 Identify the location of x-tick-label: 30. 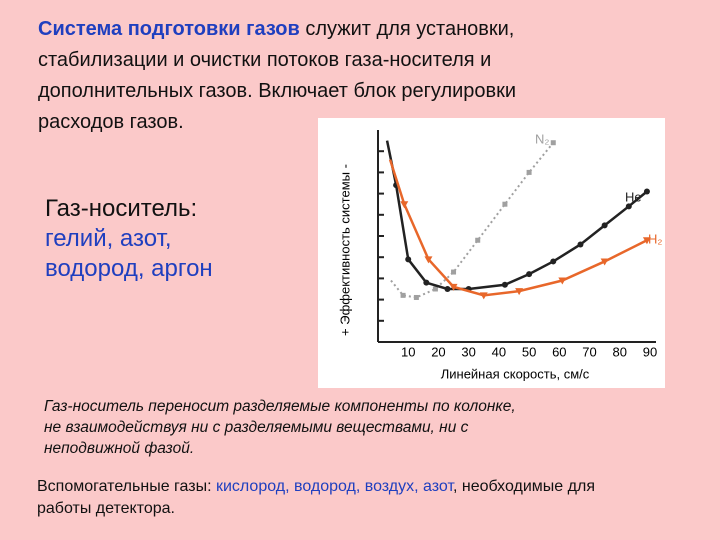
(468, 351).